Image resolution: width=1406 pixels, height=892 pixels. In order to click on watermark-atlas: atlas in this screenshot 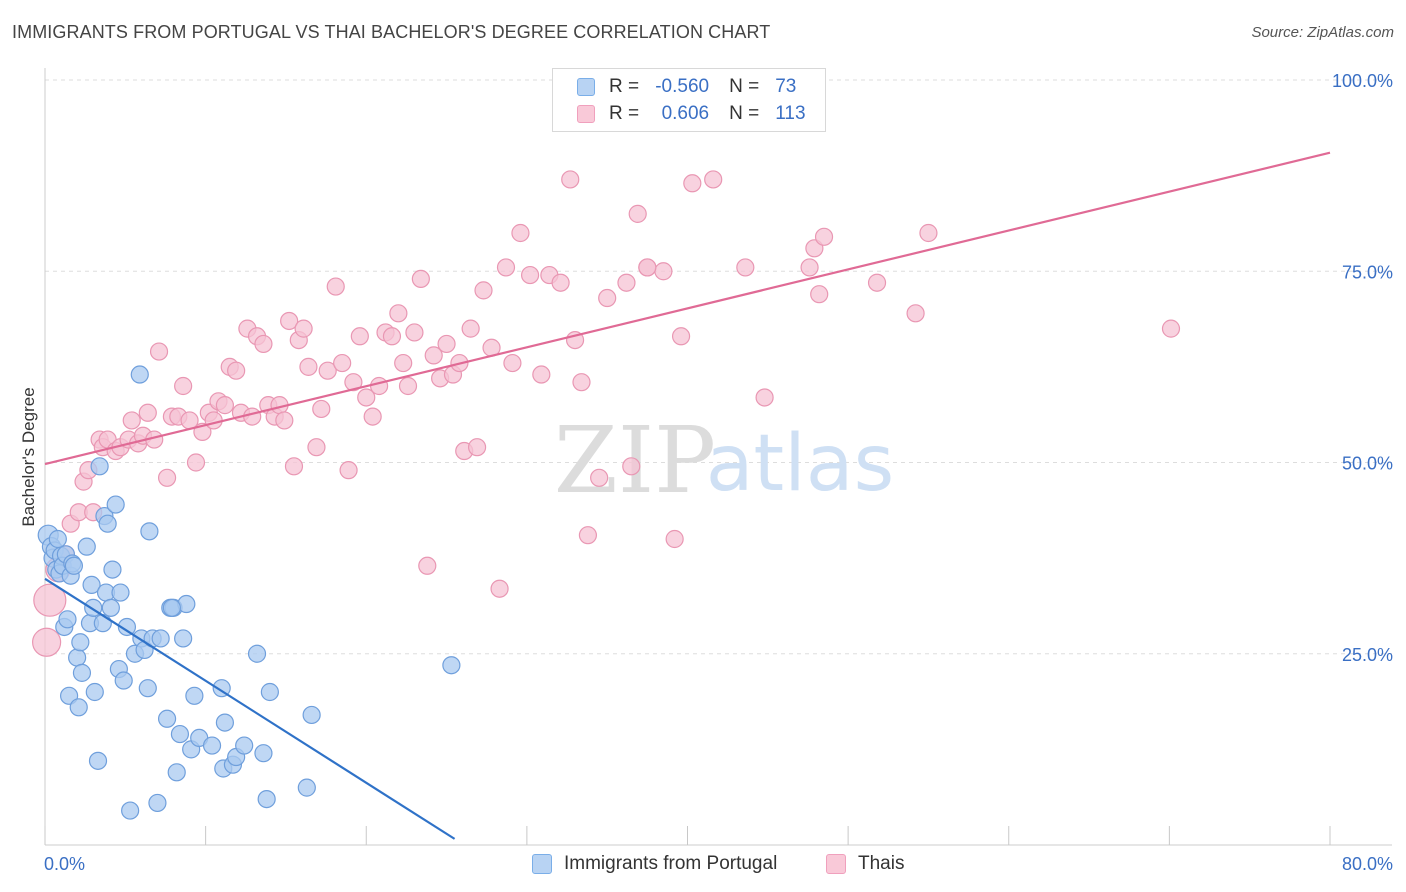, I will do `click(800, 464)`.